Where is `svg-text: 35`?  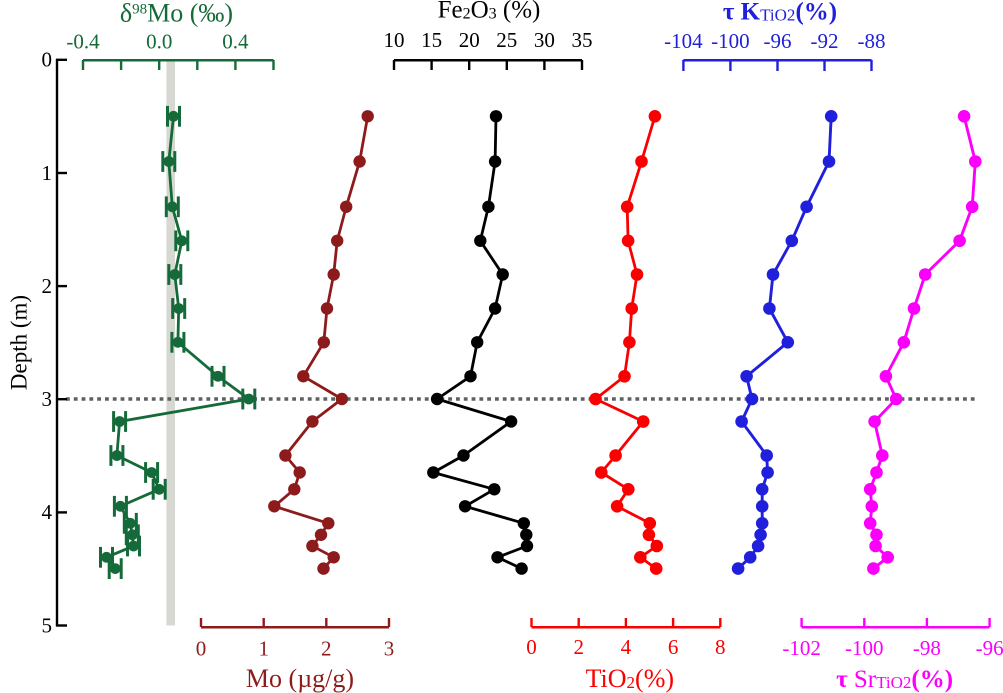 svg-text: 35 is located at coordinates (582, 40).